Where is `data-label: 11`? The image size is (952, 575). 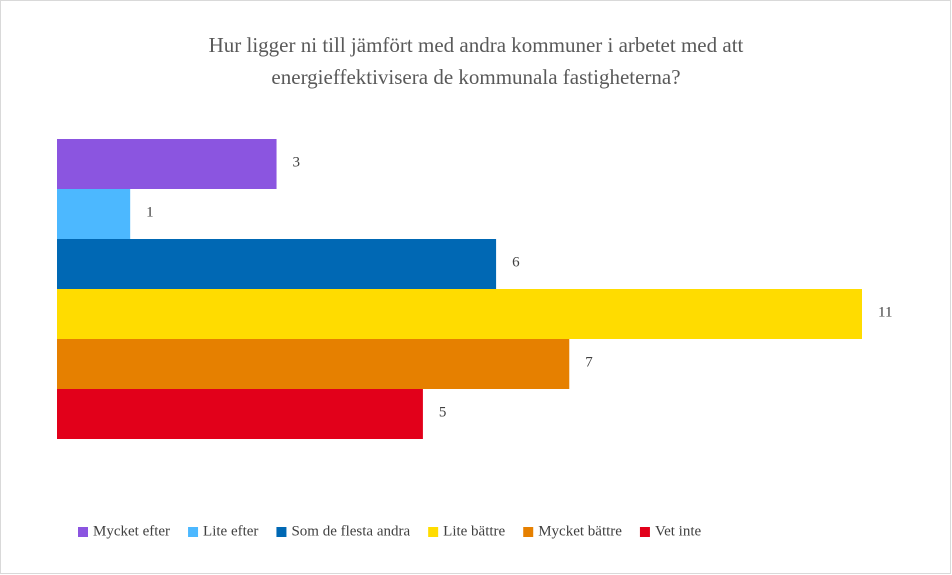
data-label: 11 is located at coordinates (885, 312).